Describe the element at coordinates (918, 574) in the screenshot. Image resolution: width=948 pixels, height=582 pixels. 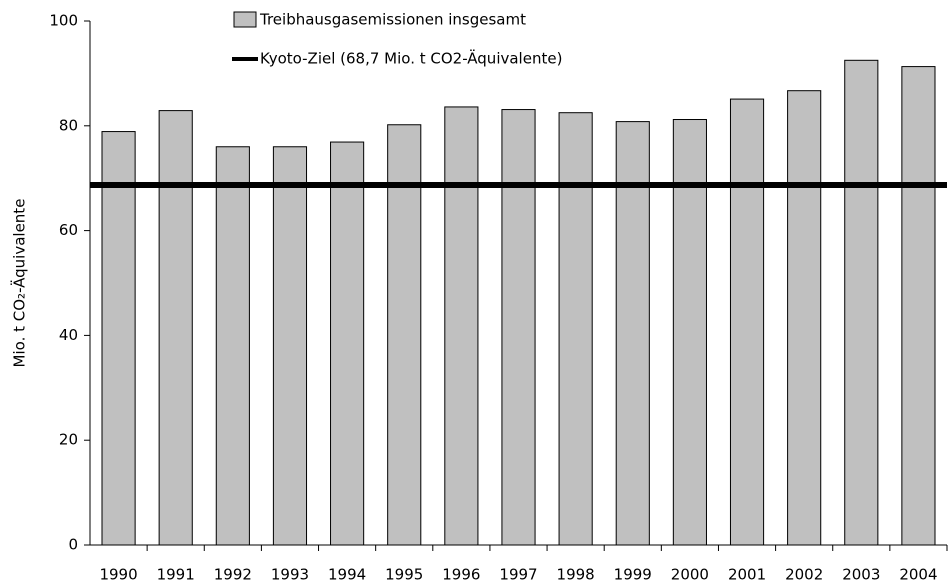
I see `x-tick-label: 2004` at that location.